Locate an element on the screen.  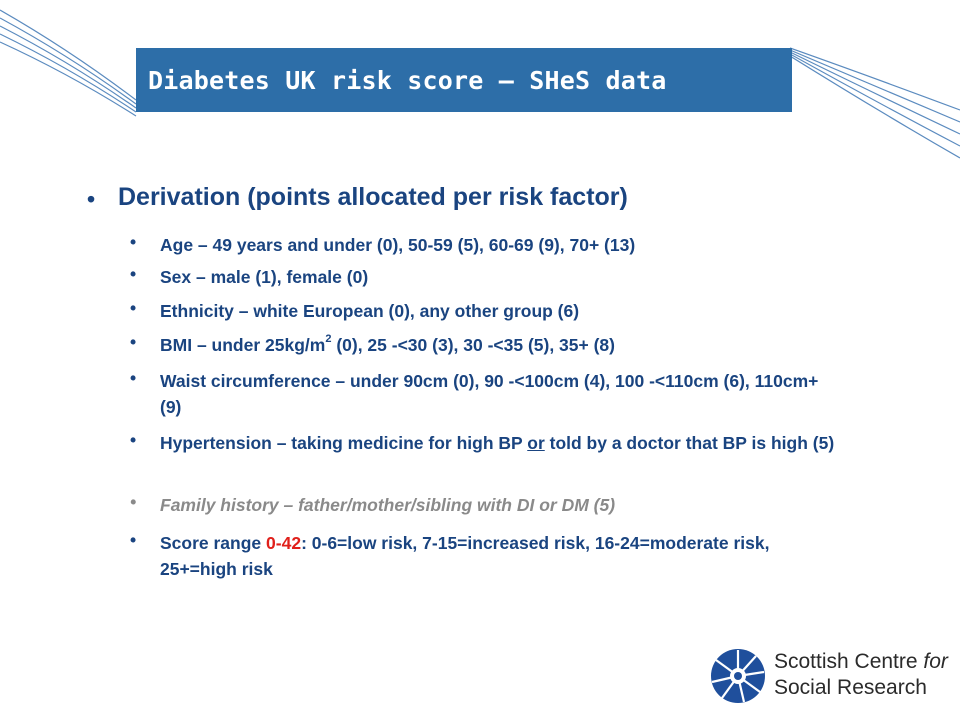
hypertension-text-end: told by a doctor that BP is high (5) is located at coordinates (689, 443).